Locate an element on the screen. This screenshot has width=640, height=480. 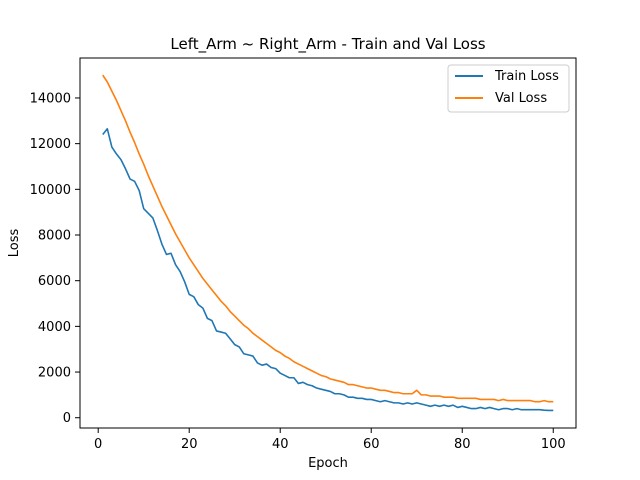
y-tick-label: 4000 is located at coordinates (54, 327).